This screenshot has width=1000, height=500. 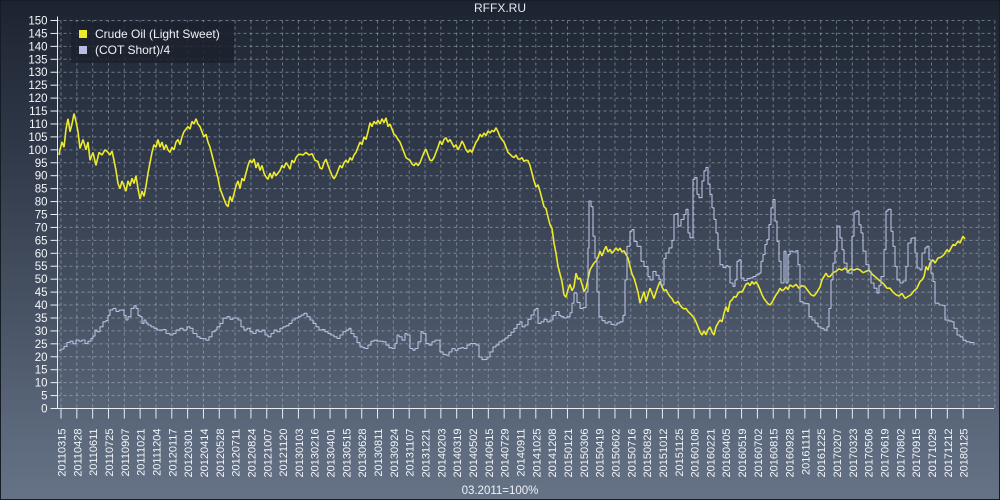 I want to click on svg-text: 20111204, so click(x=157, y=452).